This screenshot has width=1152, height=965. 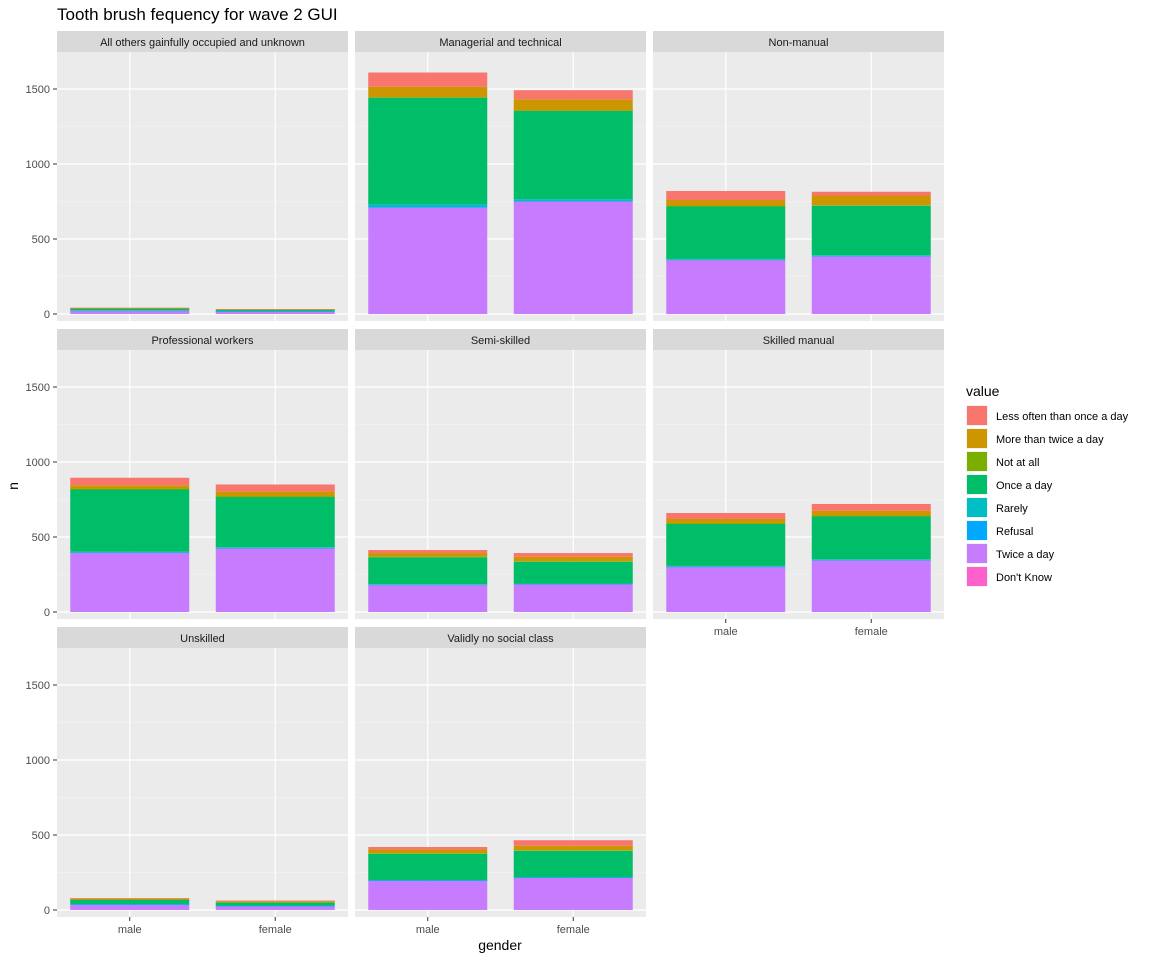 I want to click on facet-strip-label: Managerial and technical, so click(x=500, y=43).